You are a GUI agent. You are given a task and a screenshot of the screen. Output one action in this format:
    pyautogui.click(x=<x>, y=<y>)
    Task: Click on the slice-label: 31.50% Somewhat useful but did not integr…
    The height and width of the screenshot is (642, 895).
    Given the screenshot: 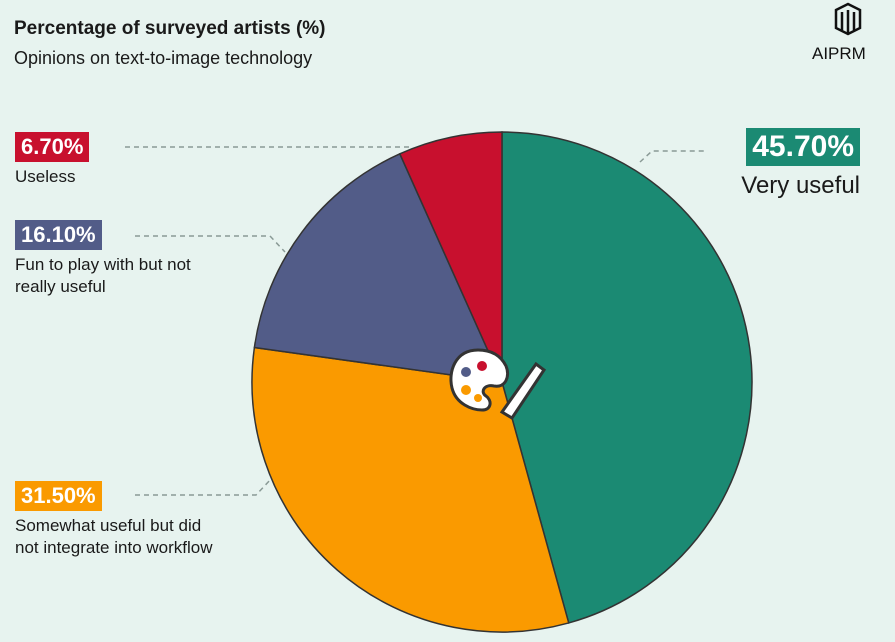 What is the action you would take?
    pyautogui.click(x=120, y=520)
    